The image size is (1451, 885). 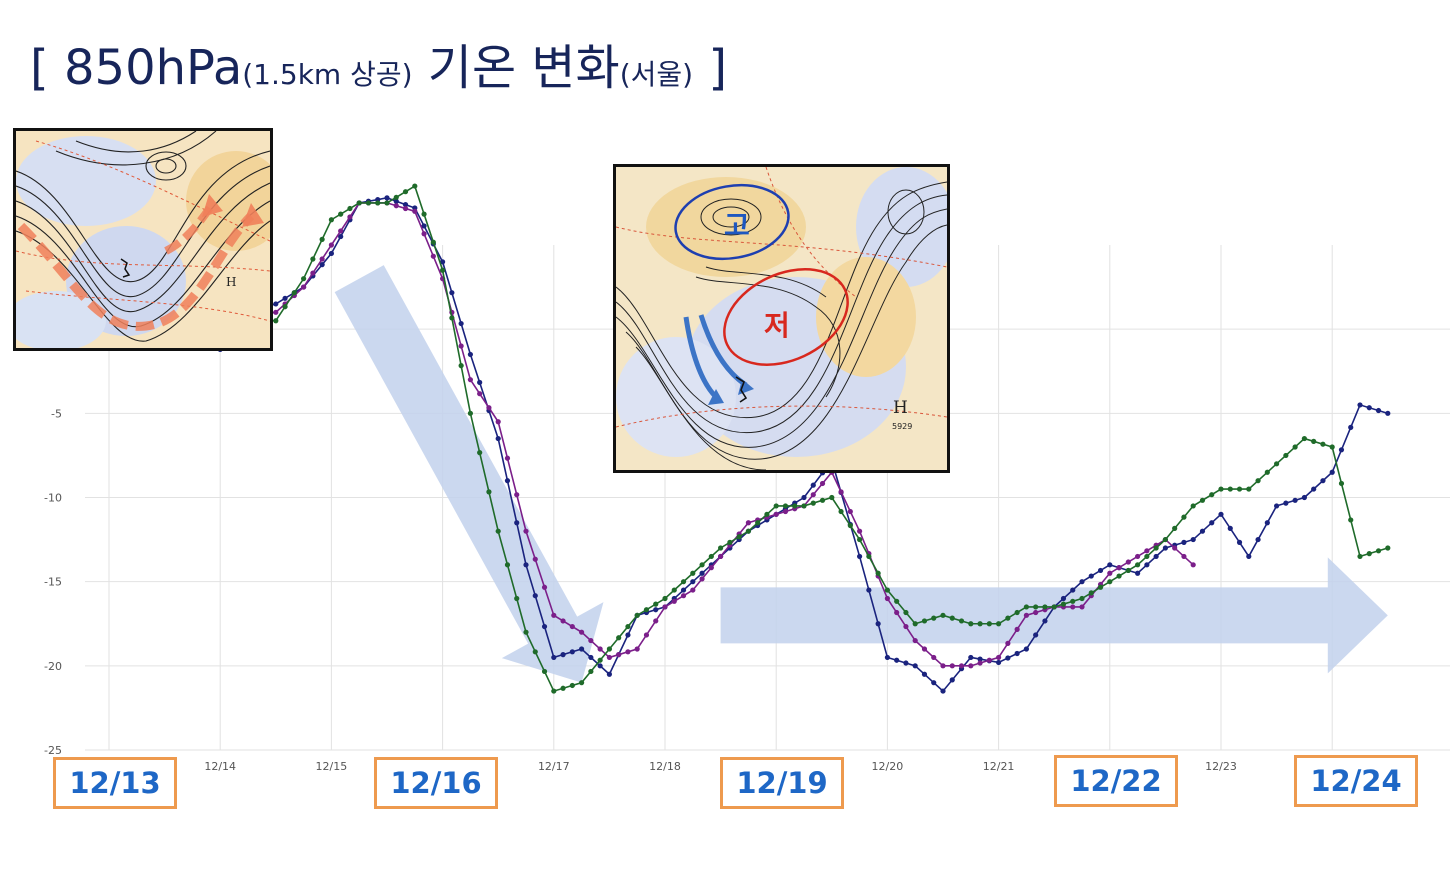 What do you see at coordinates (656, 74) in the screenshot?
I see `title-location: (서울)` at bounding box center [656, 74].